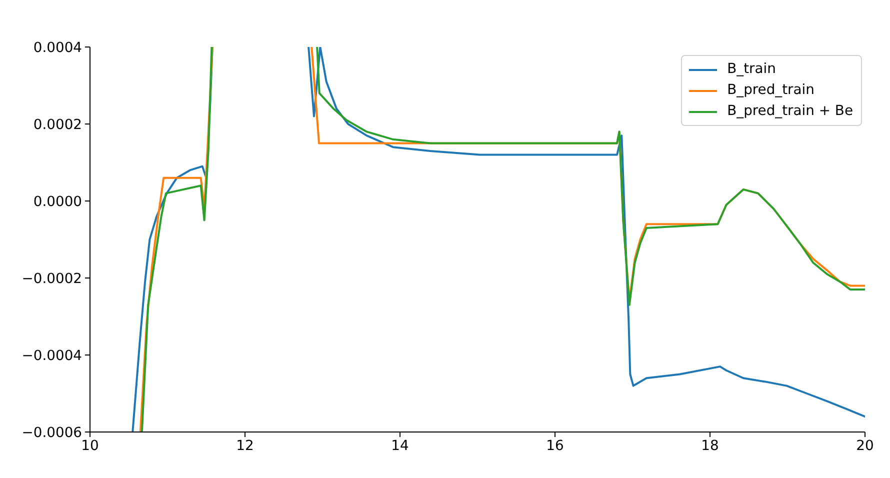 This screenshot has width=890, height=478. Describe the element at coordinates (52, 356) in the screenshot. I see `y-tick-label: −0.0004` at that location.